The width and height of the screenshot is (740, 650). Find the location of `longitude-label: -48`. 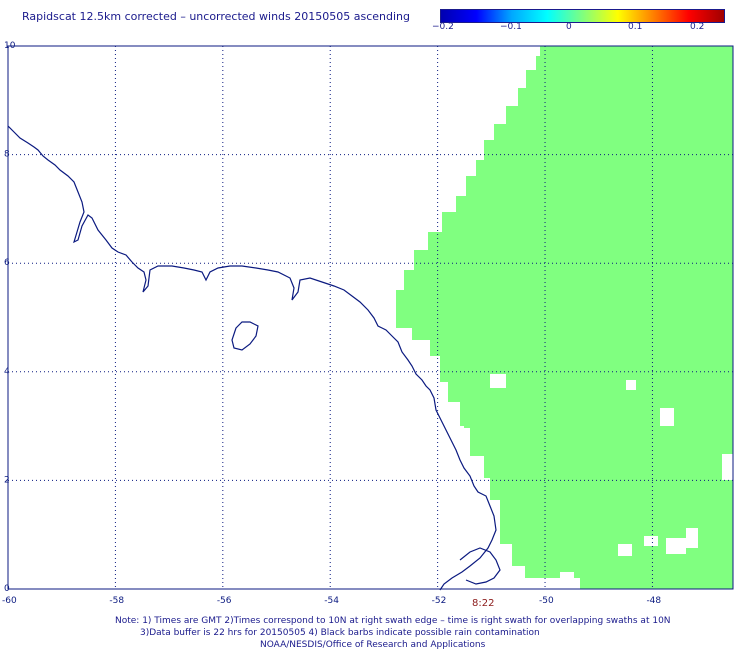

longitude-label: -48 is located at coordinates (653, 601).